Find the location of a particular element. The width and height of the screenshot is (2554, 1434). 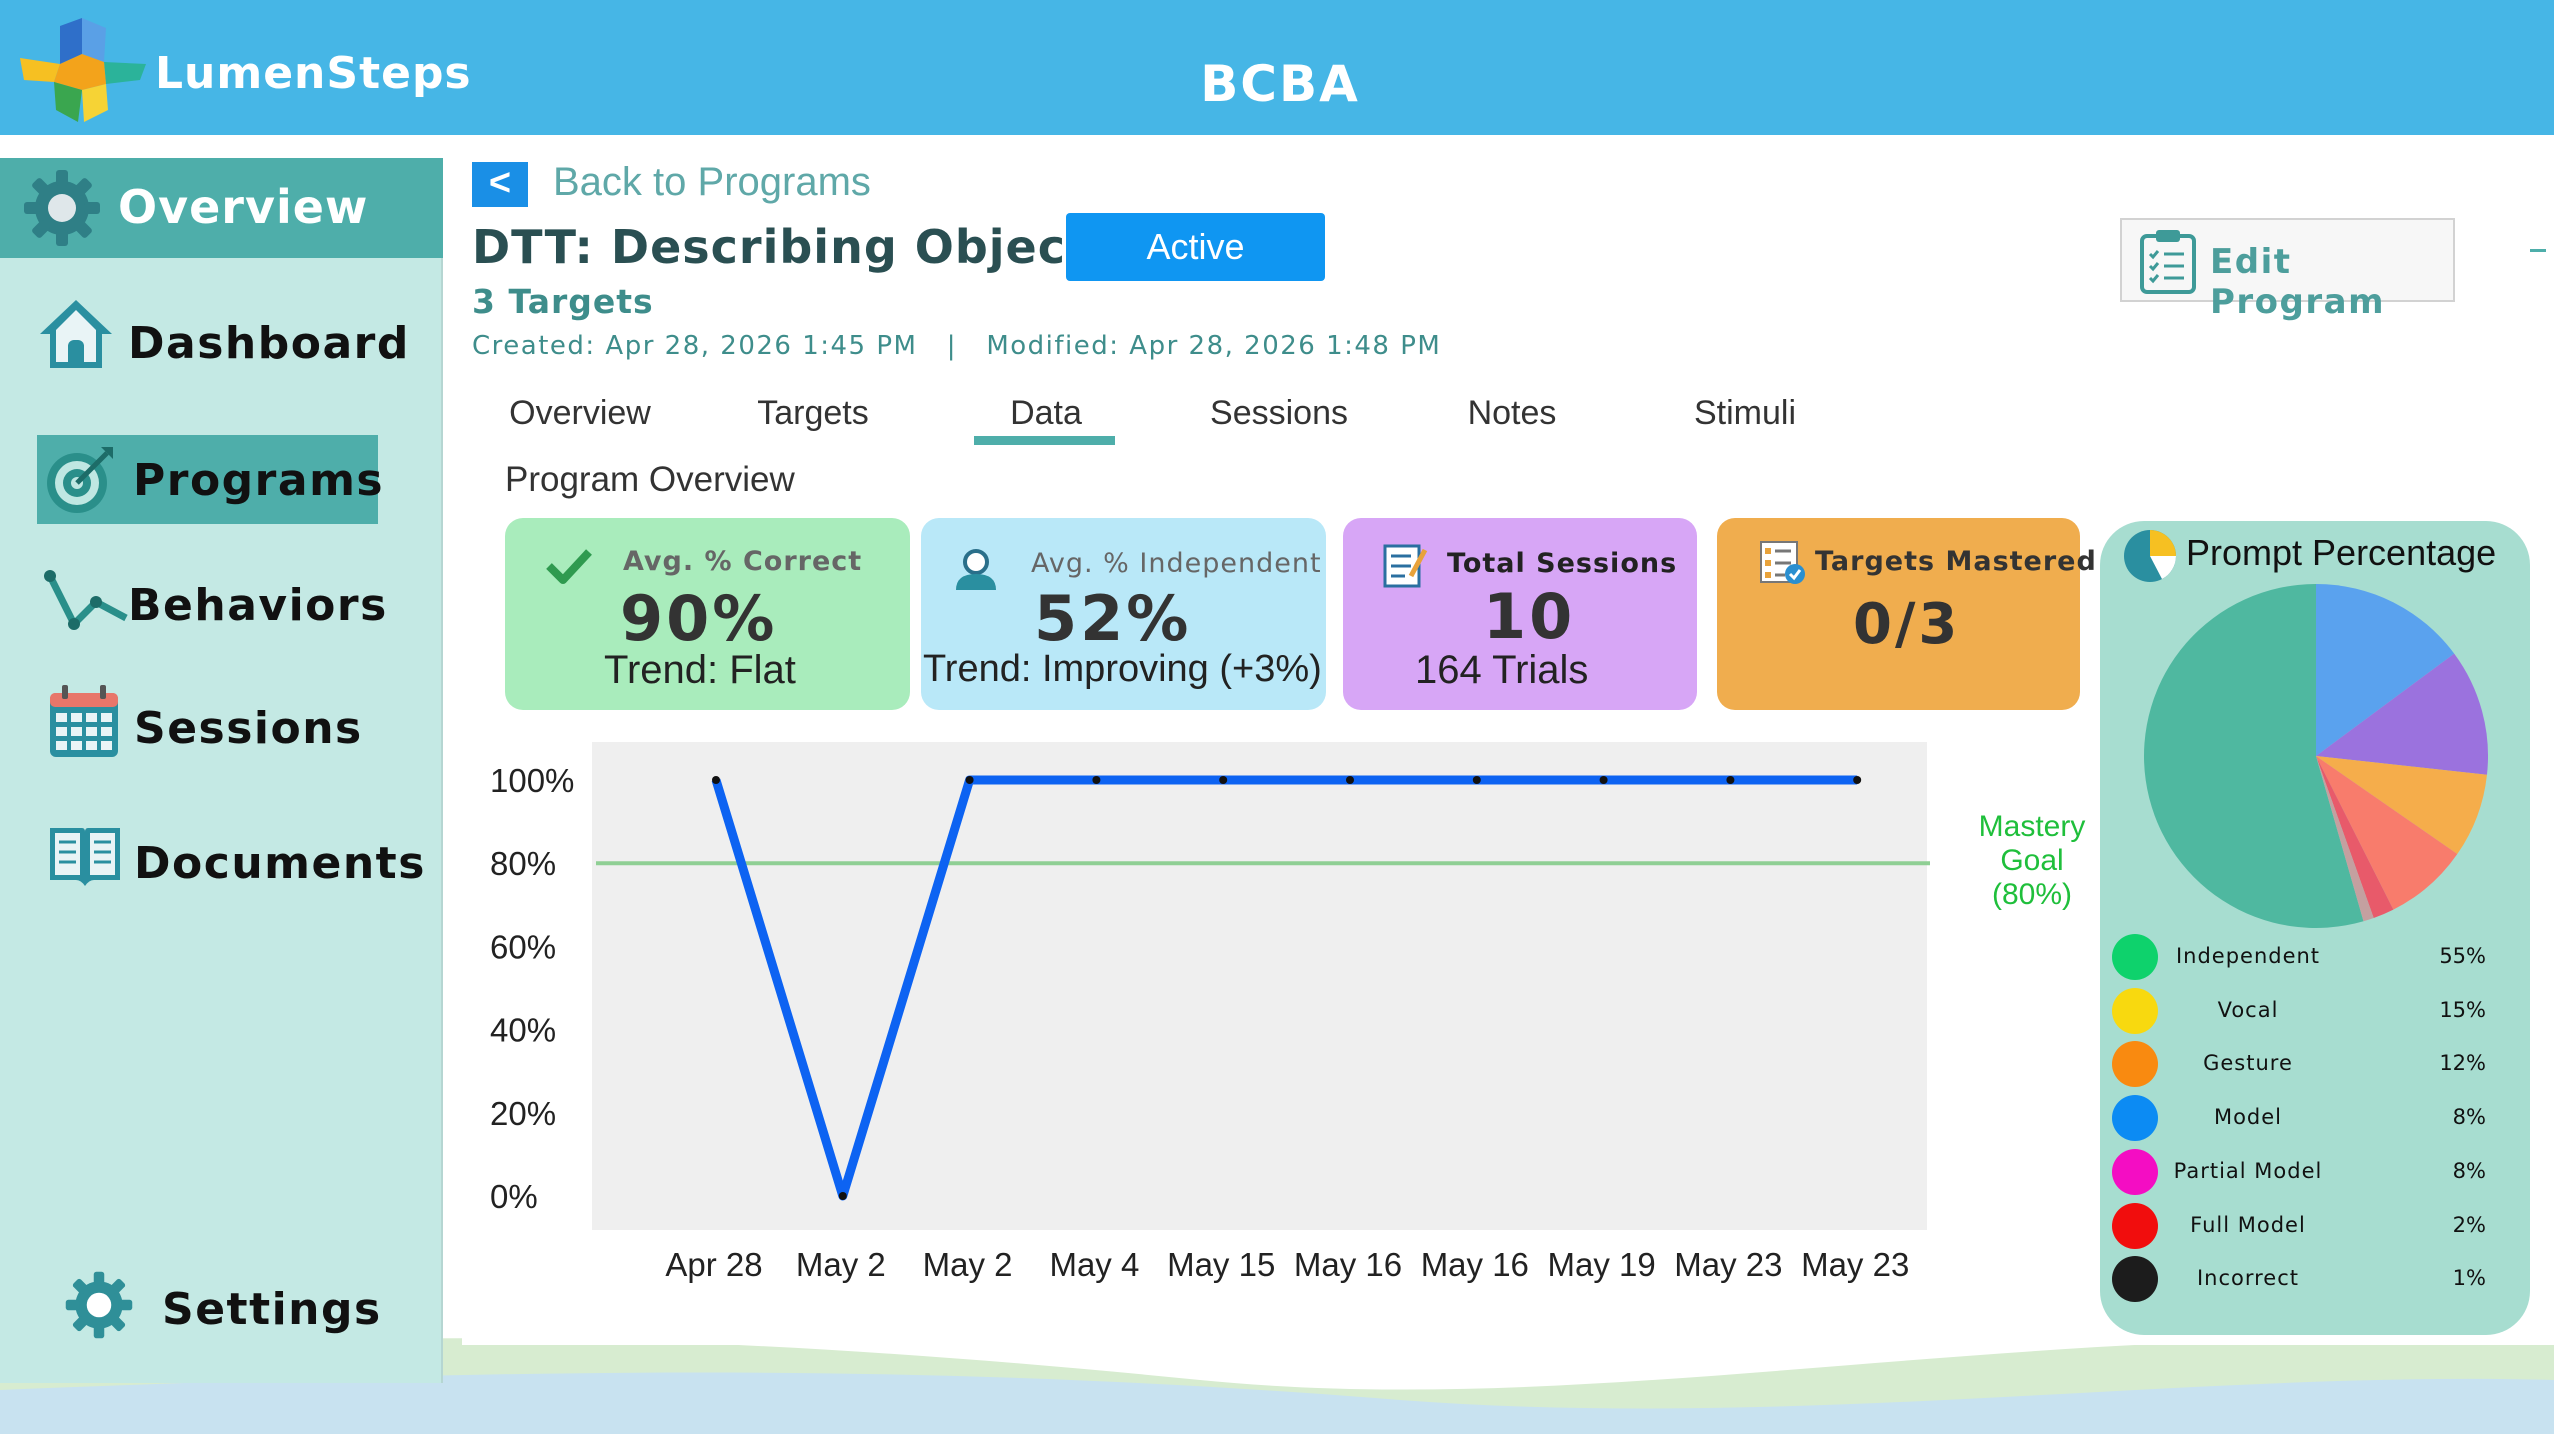

legend-label: Partial Model is located at coordinates (2248, 1170).